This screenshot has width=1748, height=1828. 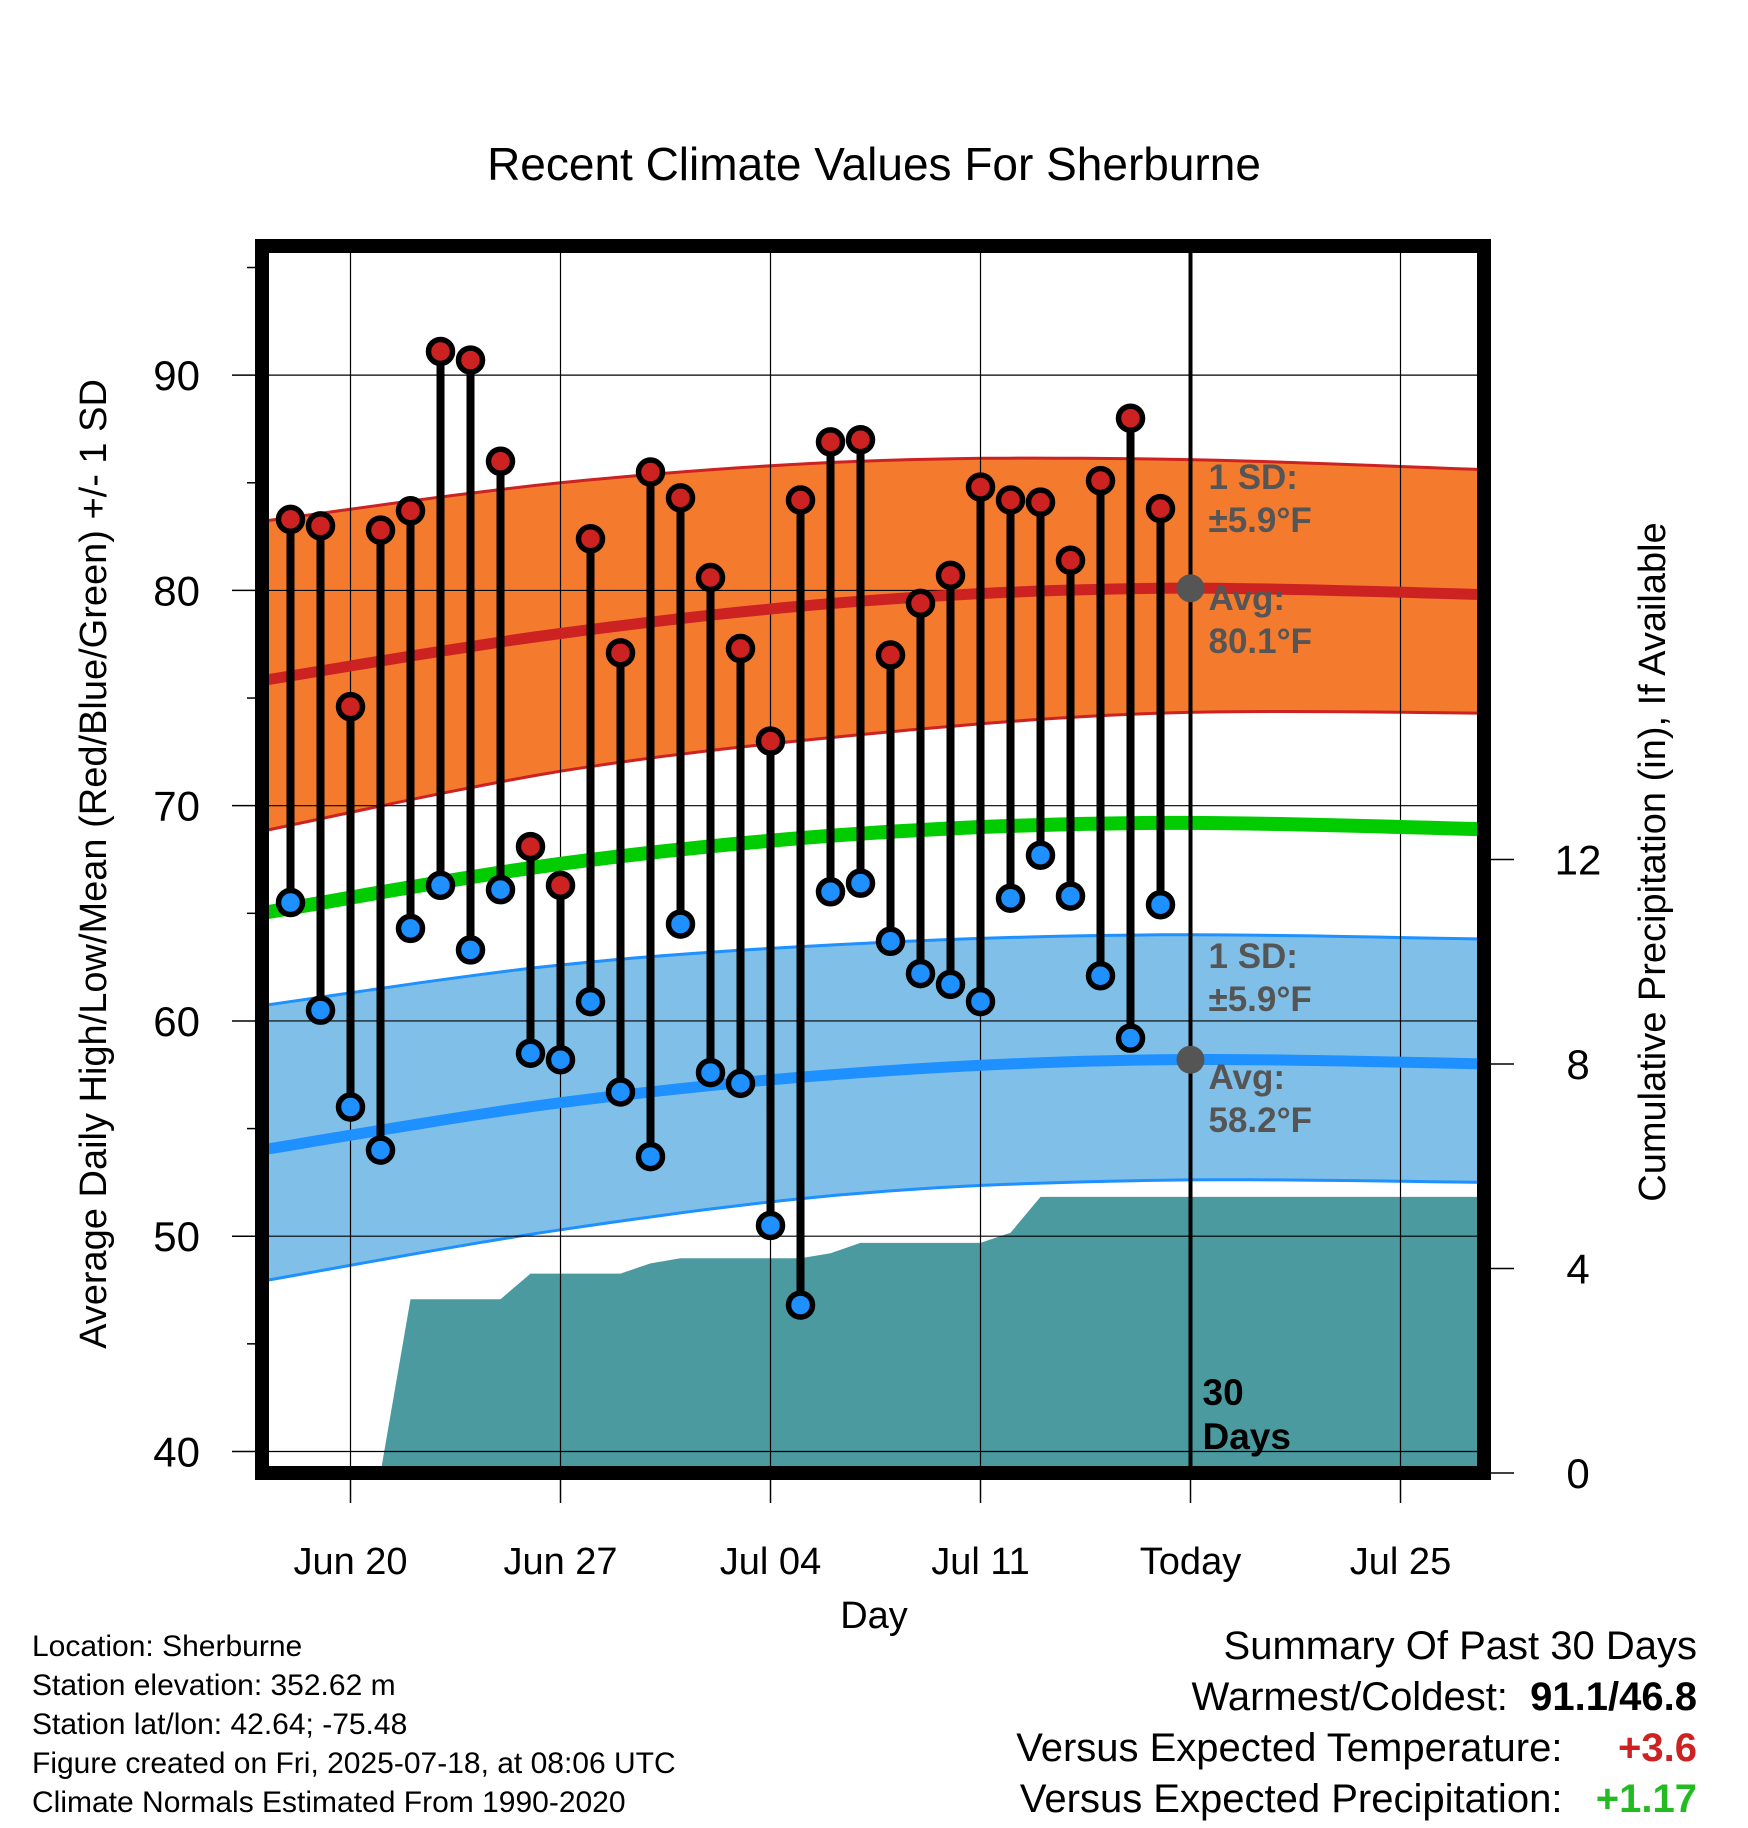 I want to click on summary-warm-cold-label: Warmest/Coldest:, so click(x=1349, y=1697).